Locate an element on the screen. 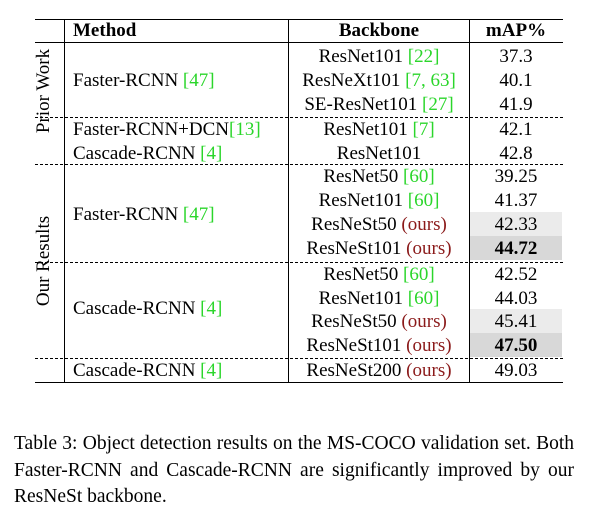 This screenshot has height=529, width=592. backbone-cell: ResNet101 is located at coordinates (379, 154).